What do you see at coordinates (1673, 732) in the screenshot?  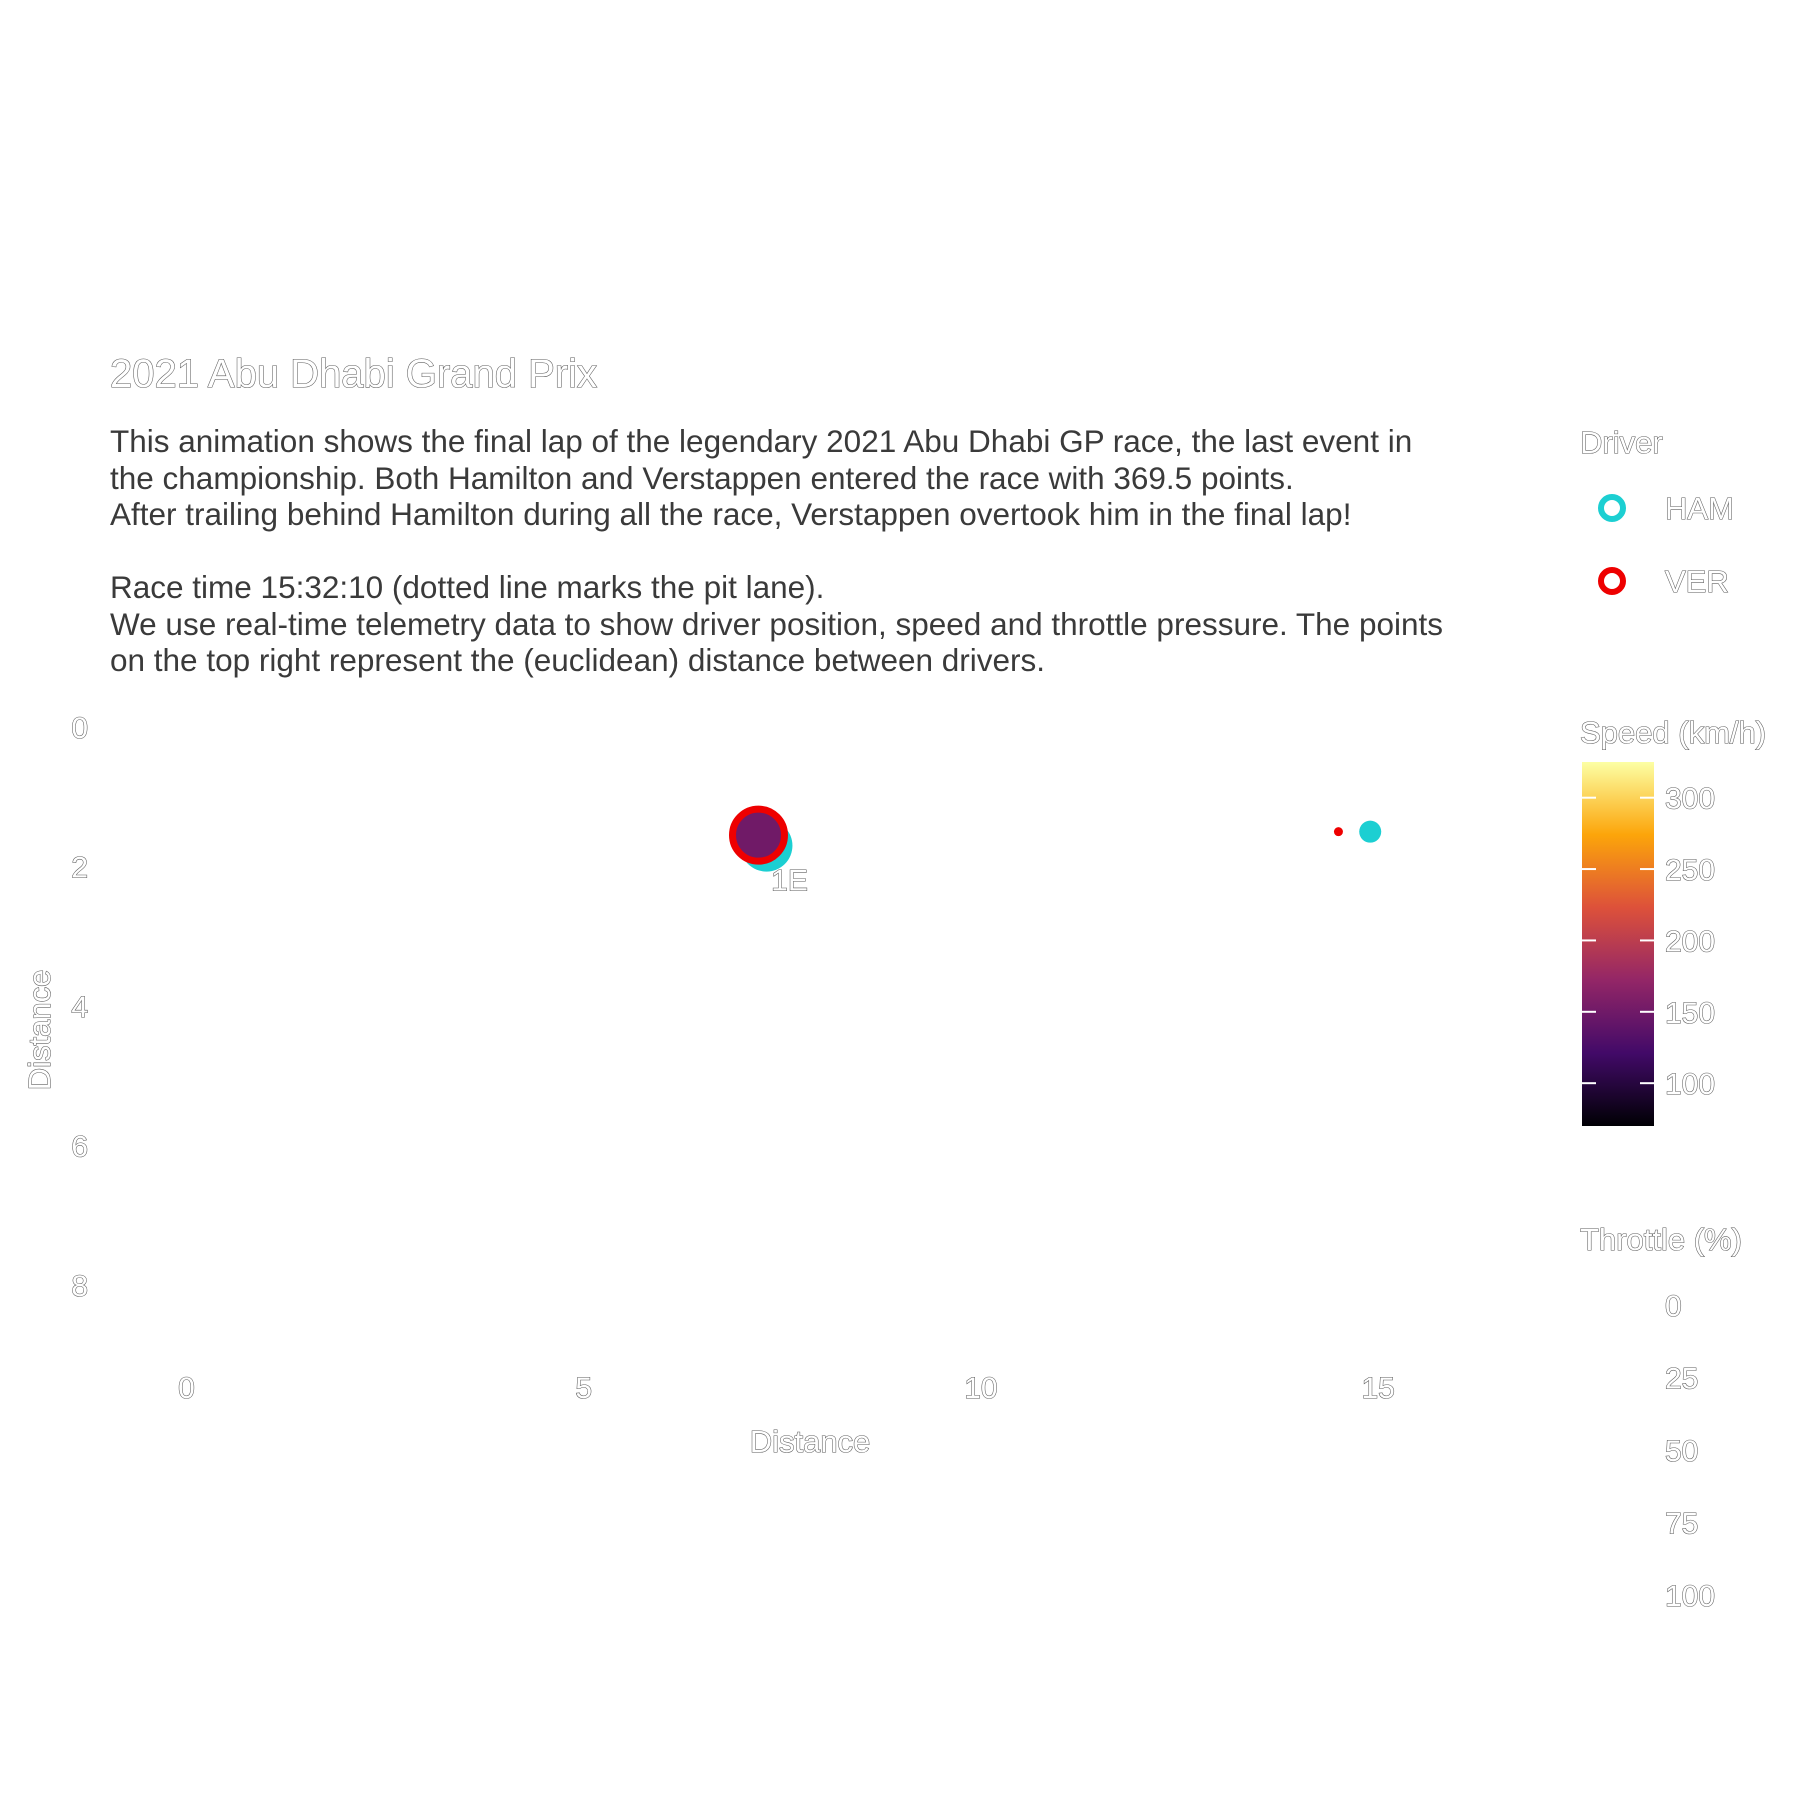 I see `legend-speed-title: Speed (km/h)` at bounding box center [1673, 732].